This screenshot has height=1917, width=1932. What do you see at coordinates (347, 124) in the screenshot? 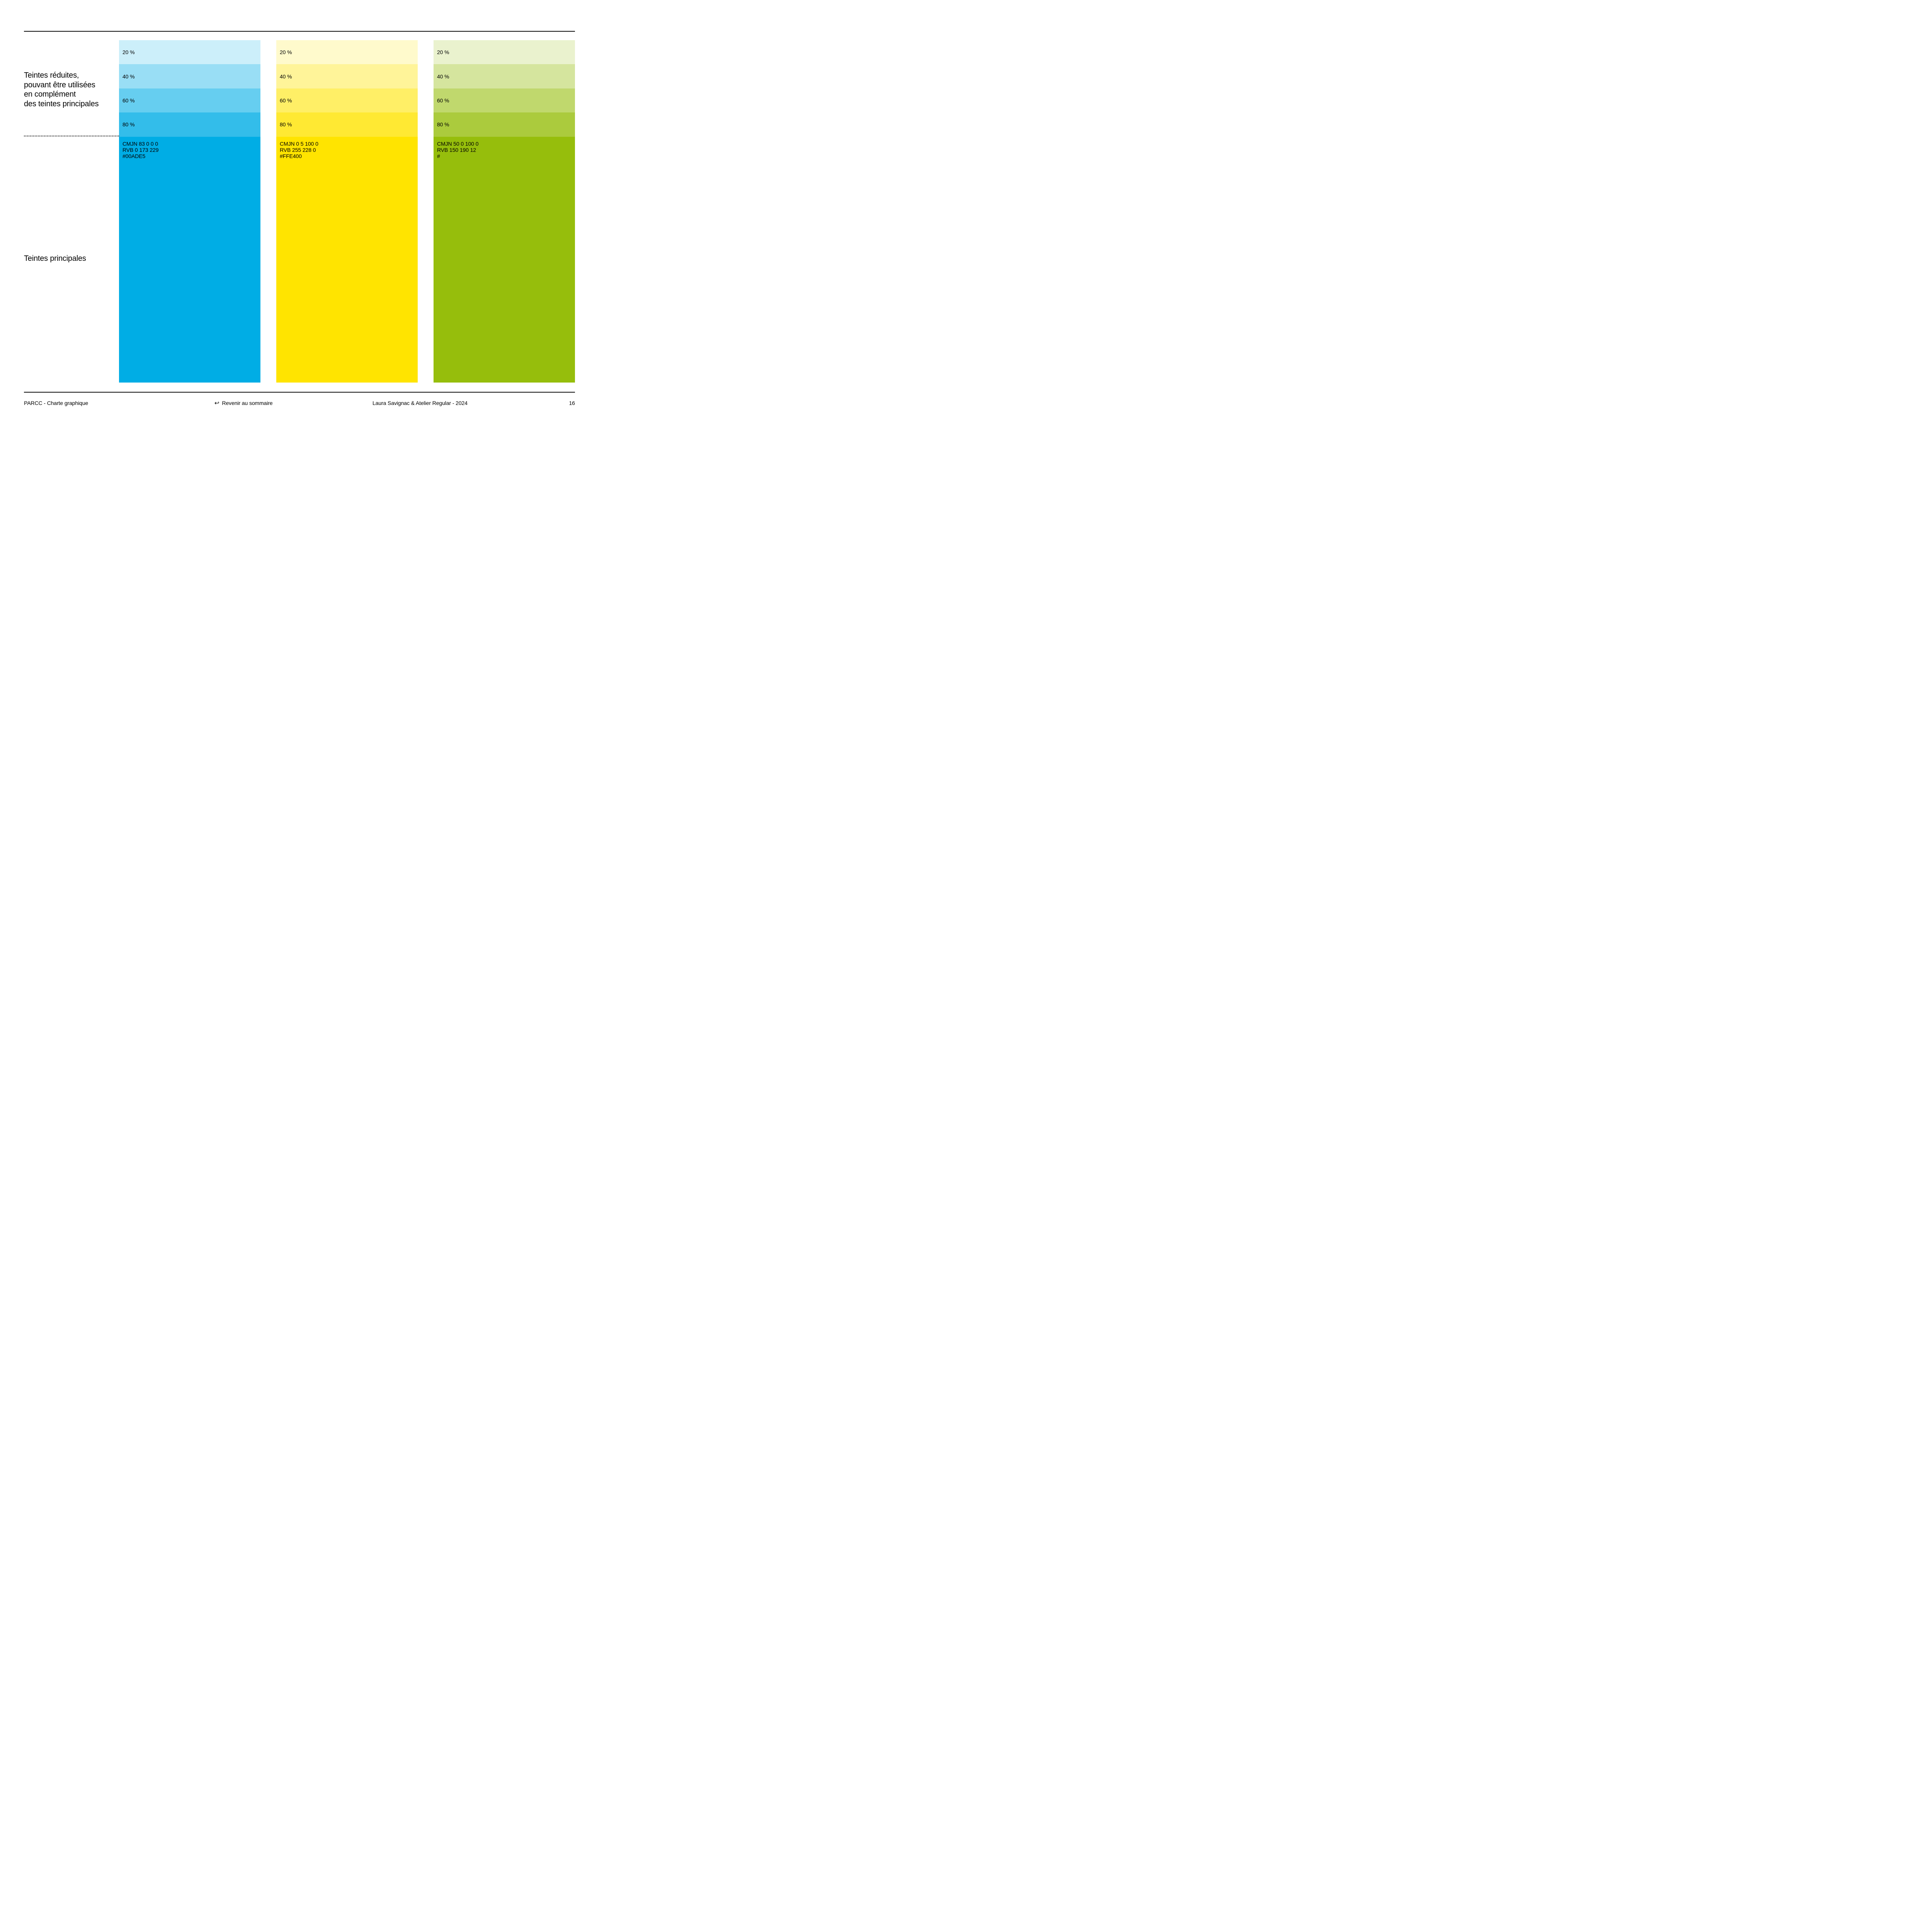
I see `tint-swatch-yellow-80: 80 %` at bounding box center [347, 124].